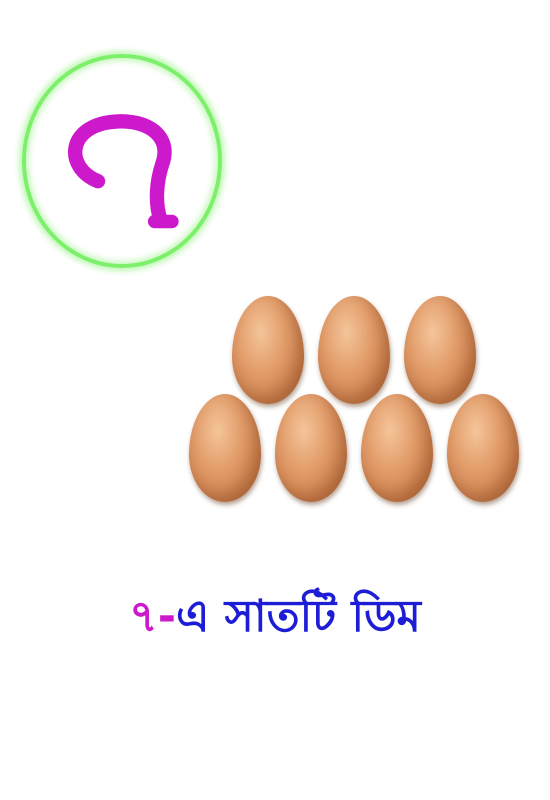 The image size is (550, 800). What do you see at coordinates (152, 616) in the screenshot?
I see `caption-number: ৭-` at bounding box center [152, 616].